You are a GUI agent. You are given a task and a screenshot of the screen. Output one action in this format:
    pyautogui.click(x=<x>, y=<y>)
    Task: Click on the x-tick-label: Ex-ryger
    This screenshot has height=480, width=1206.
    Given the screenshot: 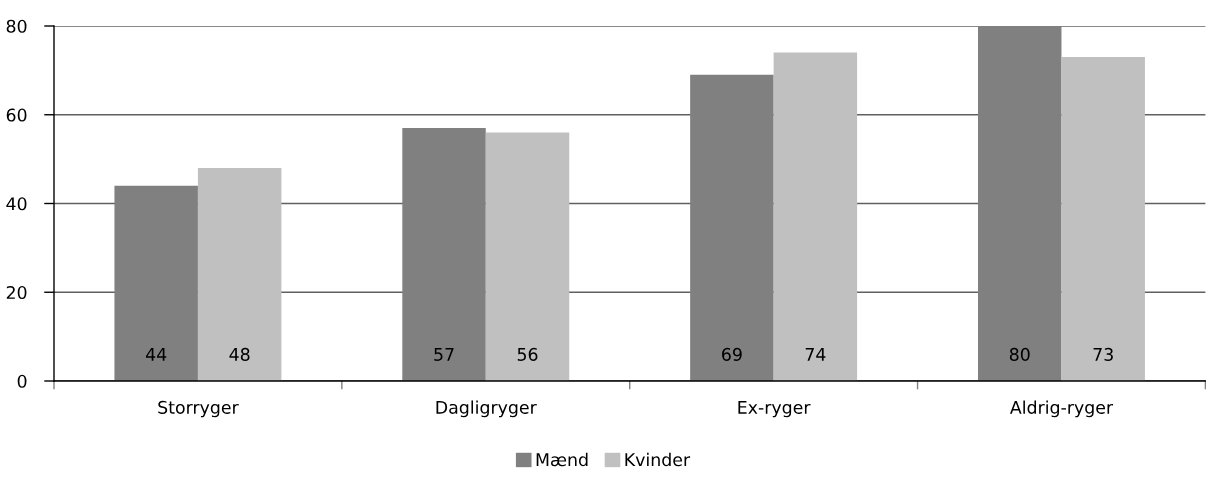 What is the action you would take?
    pyautogui.click(x=774, y=409)
    